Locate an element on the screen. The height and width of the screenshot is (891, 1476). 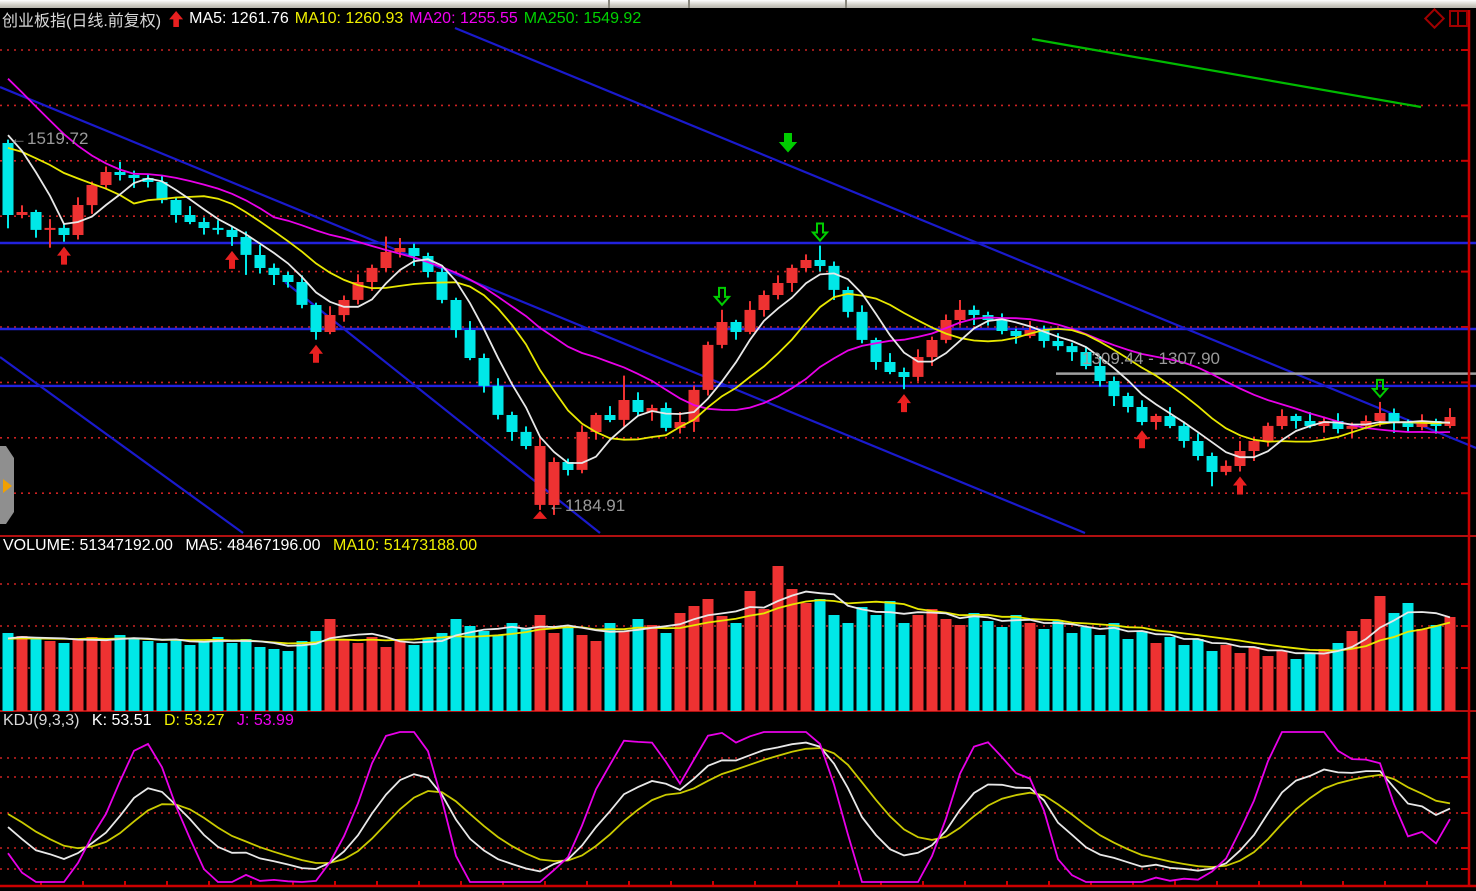
ma250-readout: MA250: 1549.92 is located at coordinates (582, 18).